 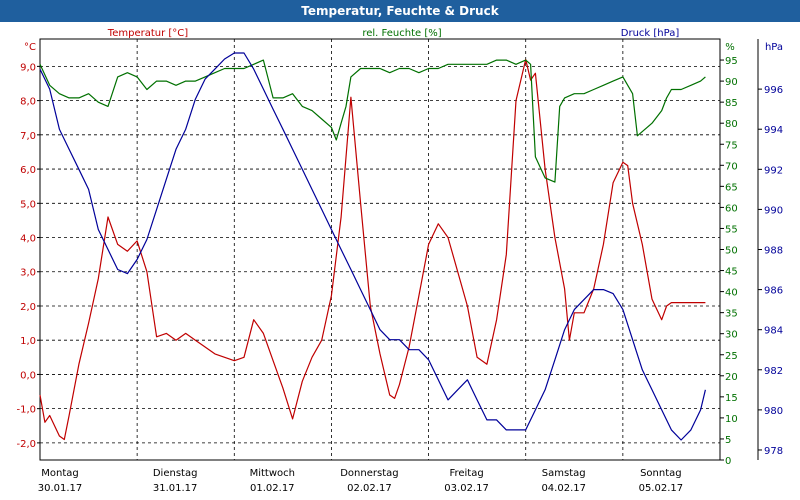 I want to click on temp-tick-label: 1,0, so click(x=28, y=341).